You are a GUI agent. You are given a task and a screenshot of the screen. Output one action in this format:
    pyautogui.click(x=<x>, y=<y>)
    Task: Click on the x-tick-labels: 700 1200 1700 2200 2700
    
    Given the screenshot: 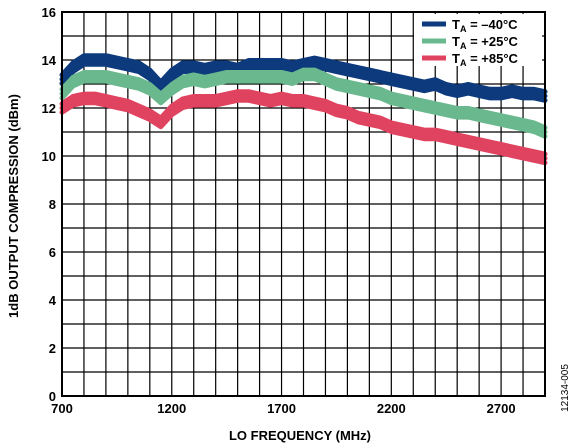 What is the action you would take?
    pyautogui.click(x=283, y=408)
    